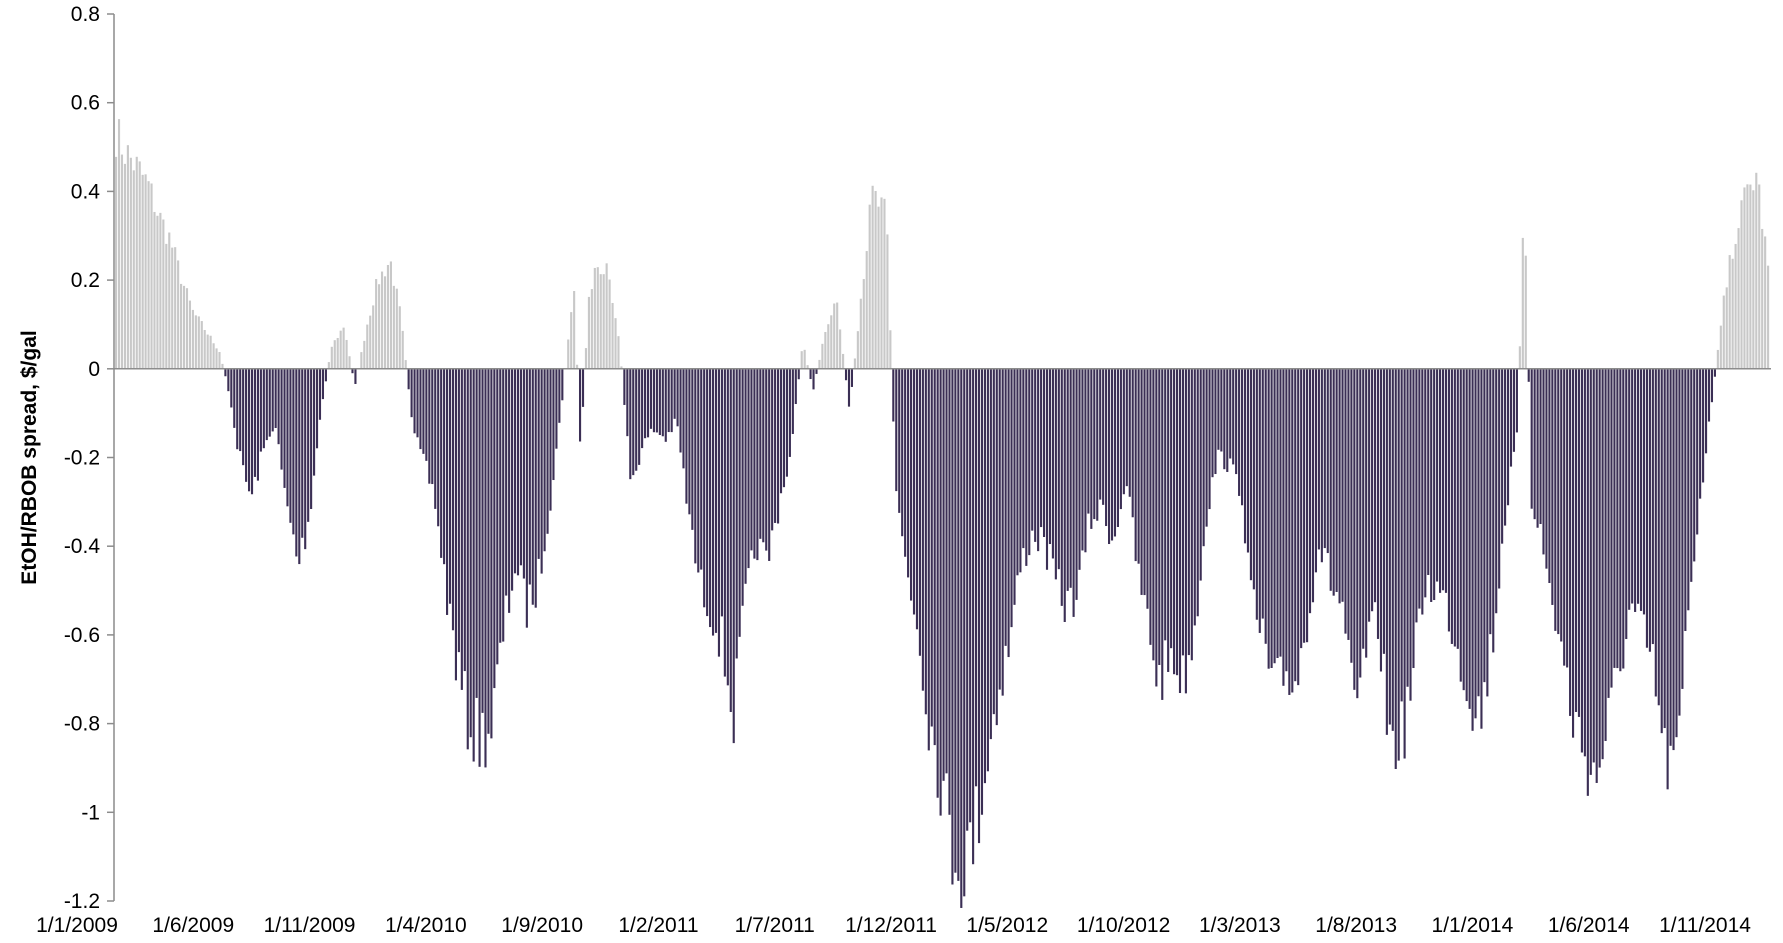 This screenshot has width=1783, height=943. Describe the element at coordinates (82, 458) in the screenshot. I see `y-tick-label: -0.2` at that location.